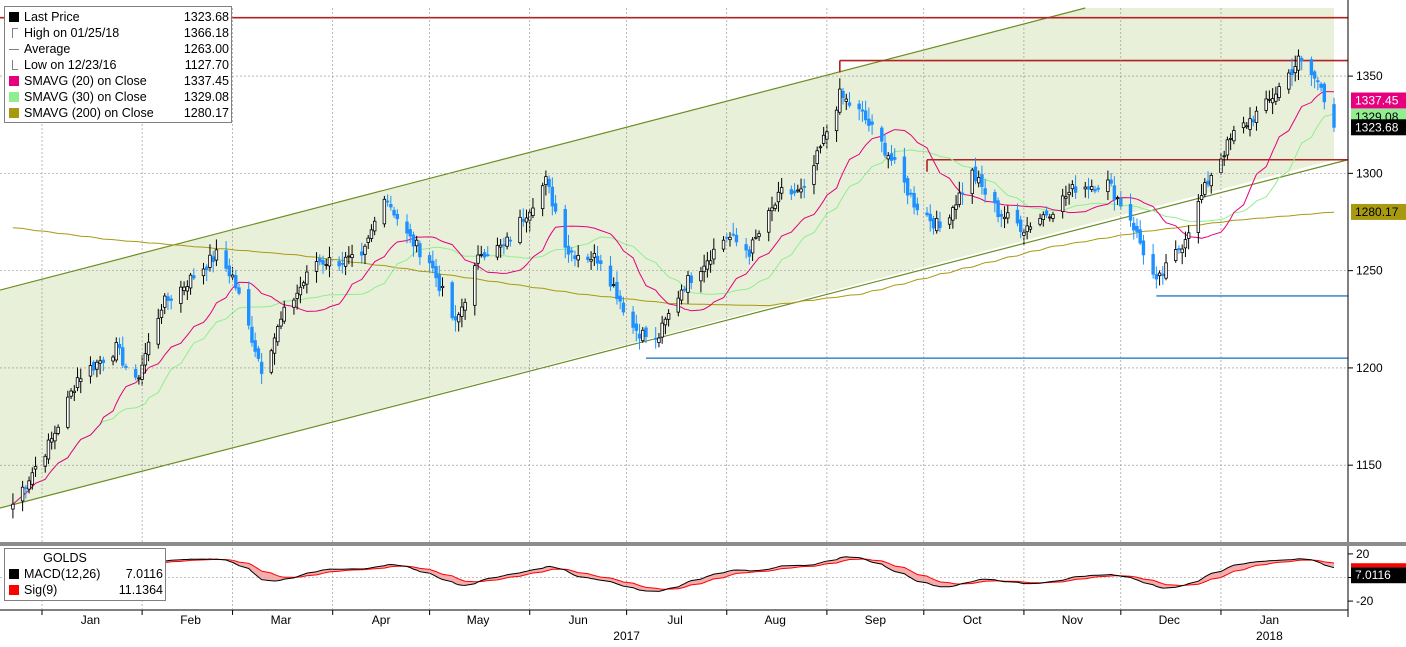 This screenshot has width=1406, height=647. What do you see at coordinates (703, 544) in the screenshot?
I see `panel-separator` at bounding box center [703, 544].